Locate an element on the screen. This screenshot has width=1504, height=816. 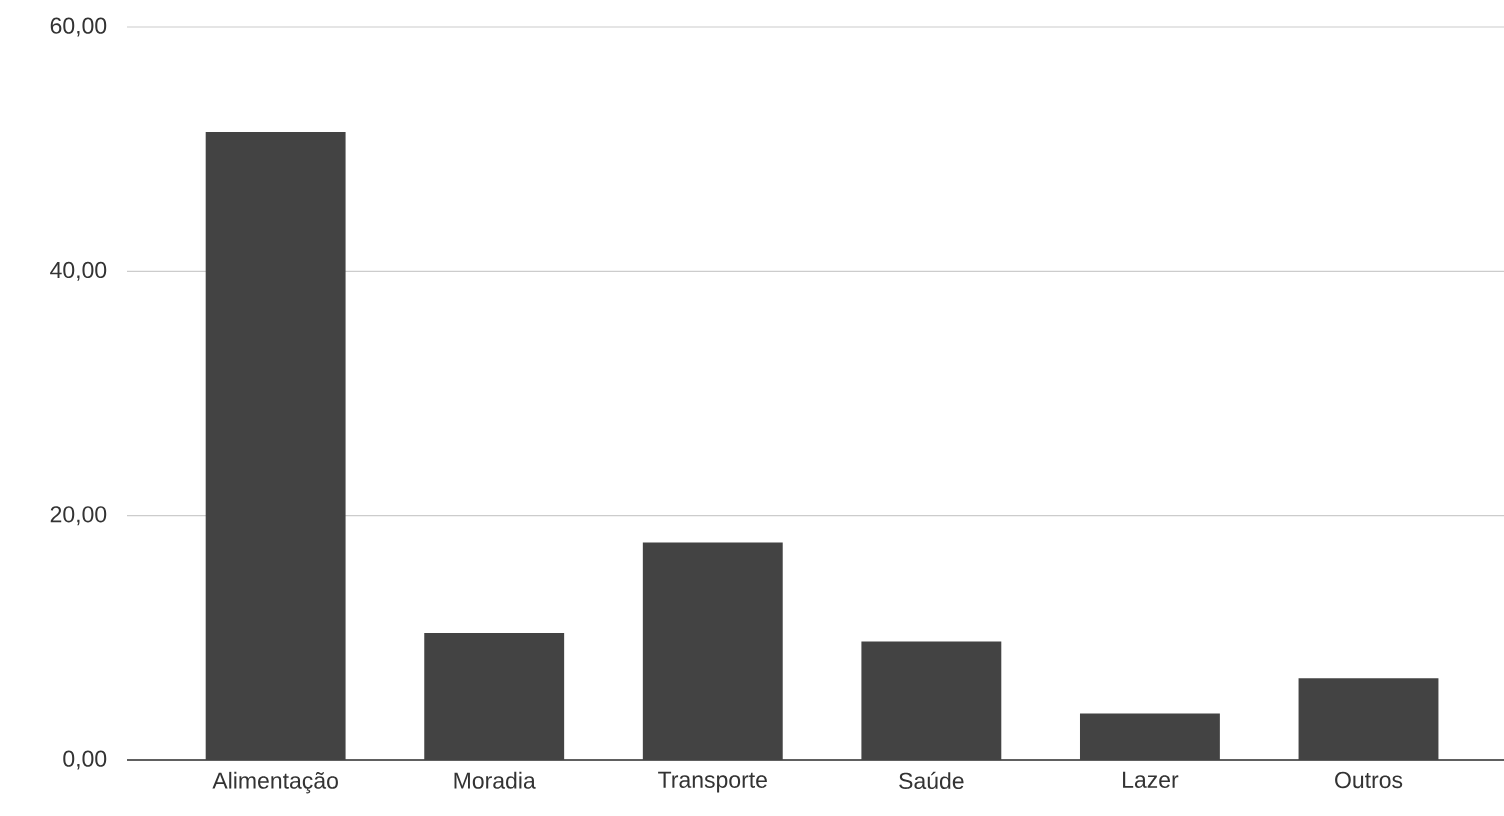
y-tick-label: 0,00 is located at coordinates (85, 760).